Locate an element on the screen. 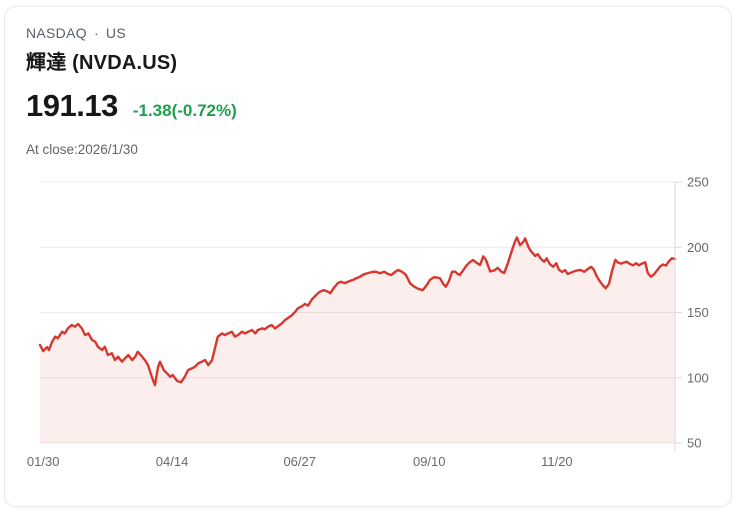 Image resolution: width=736 pixels, height=513 pixels. x-axis-label: 11/20 is located at coordinates (557, 461).